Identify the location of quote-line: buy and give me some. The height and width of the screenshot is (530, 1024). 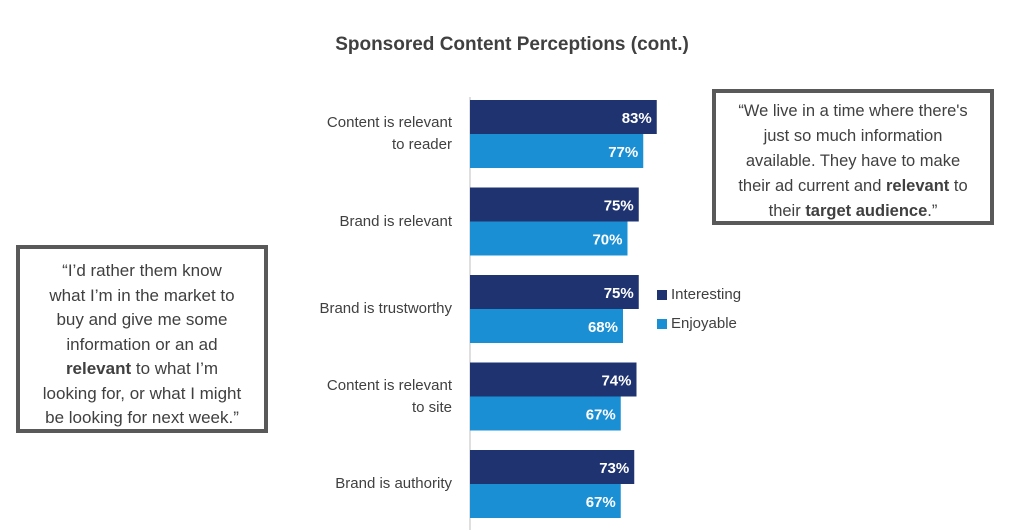
(142, 320).